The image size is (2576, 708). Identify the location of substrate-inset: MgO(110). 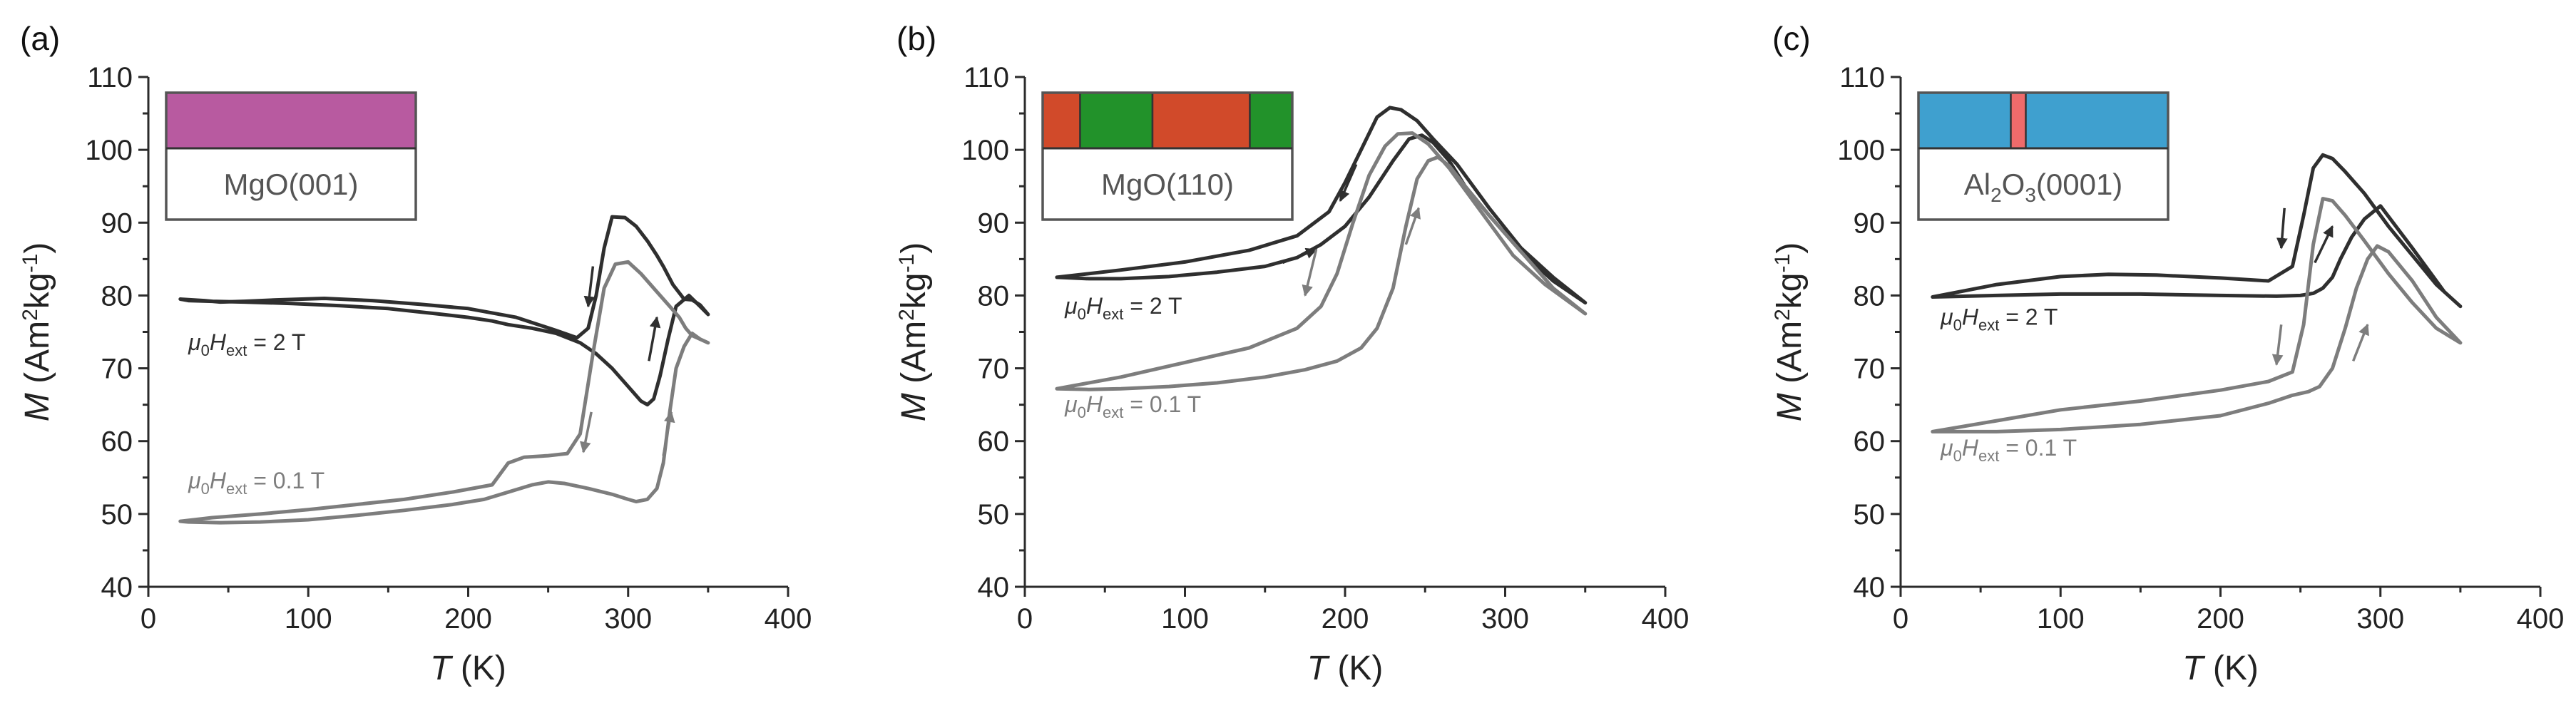
(1168, 156).